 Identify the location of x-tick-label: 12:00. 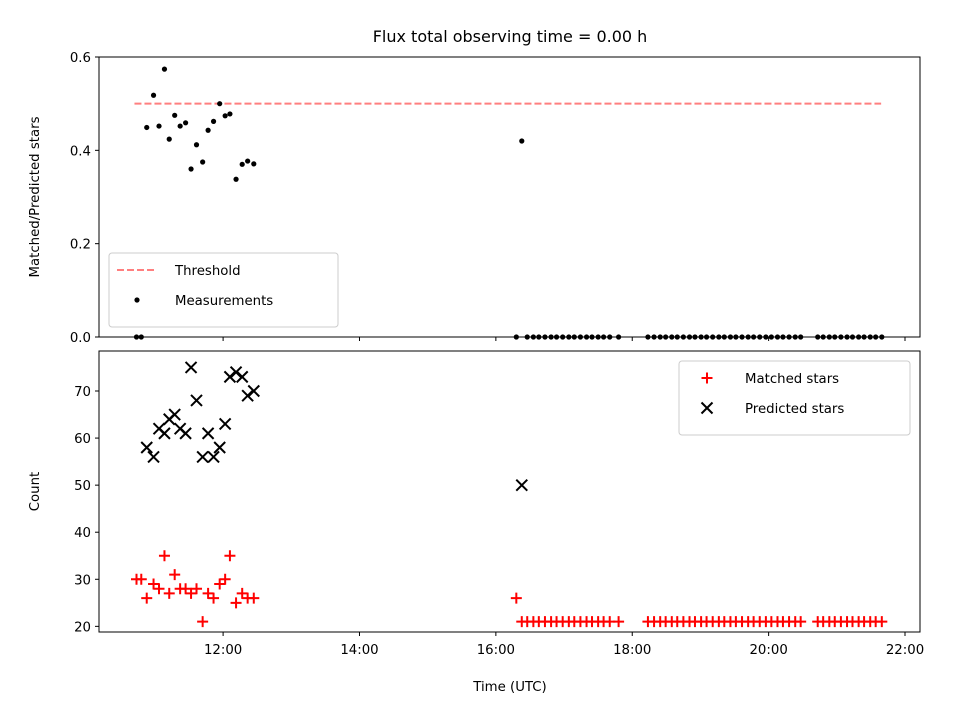
(223, 650).